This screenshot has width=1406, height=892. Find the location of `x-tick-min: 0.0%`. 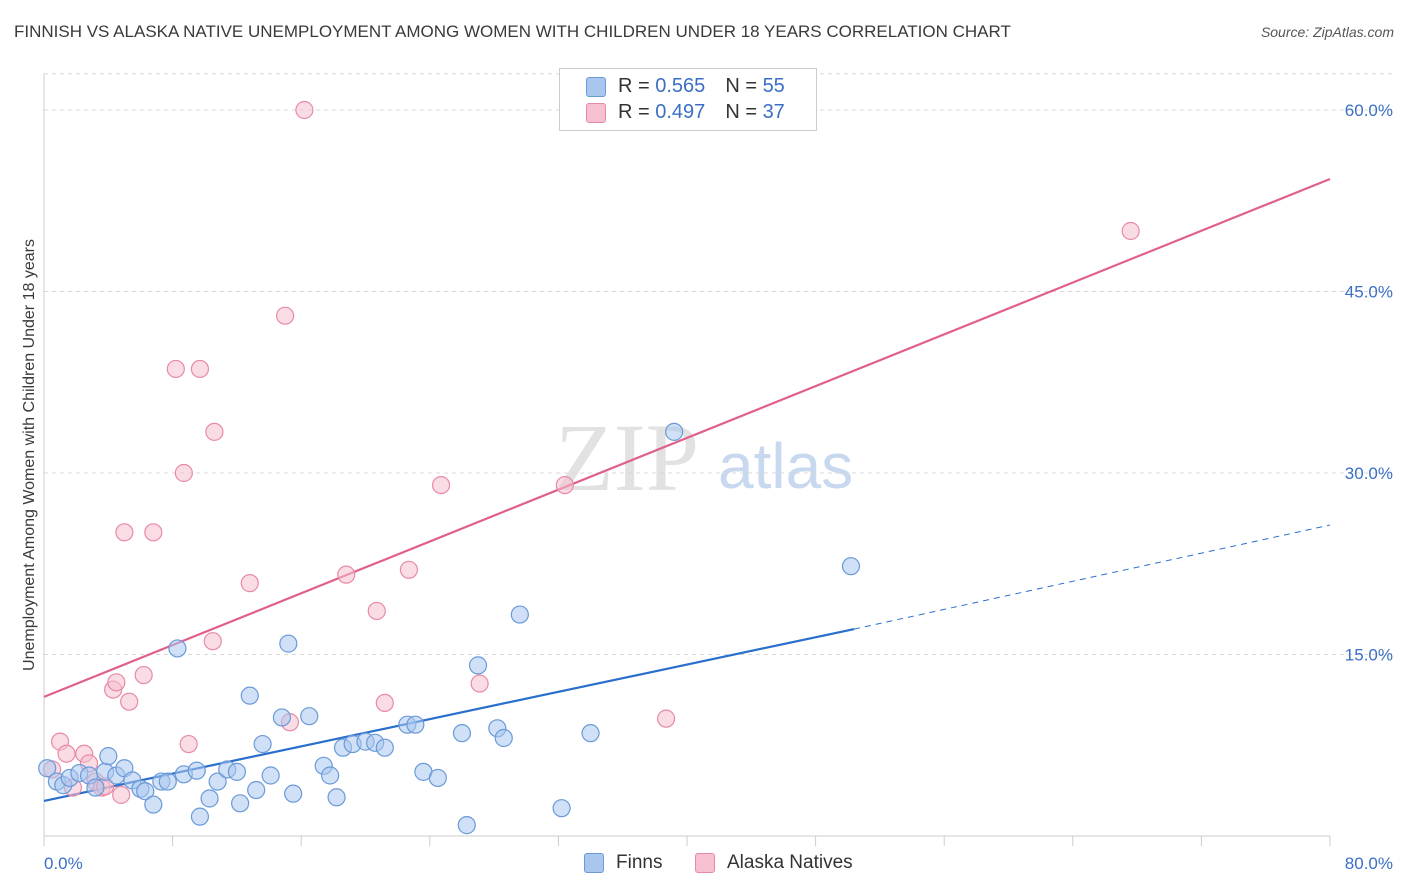

x-tick-min: 0.0% is located at coordinates (63, 863).